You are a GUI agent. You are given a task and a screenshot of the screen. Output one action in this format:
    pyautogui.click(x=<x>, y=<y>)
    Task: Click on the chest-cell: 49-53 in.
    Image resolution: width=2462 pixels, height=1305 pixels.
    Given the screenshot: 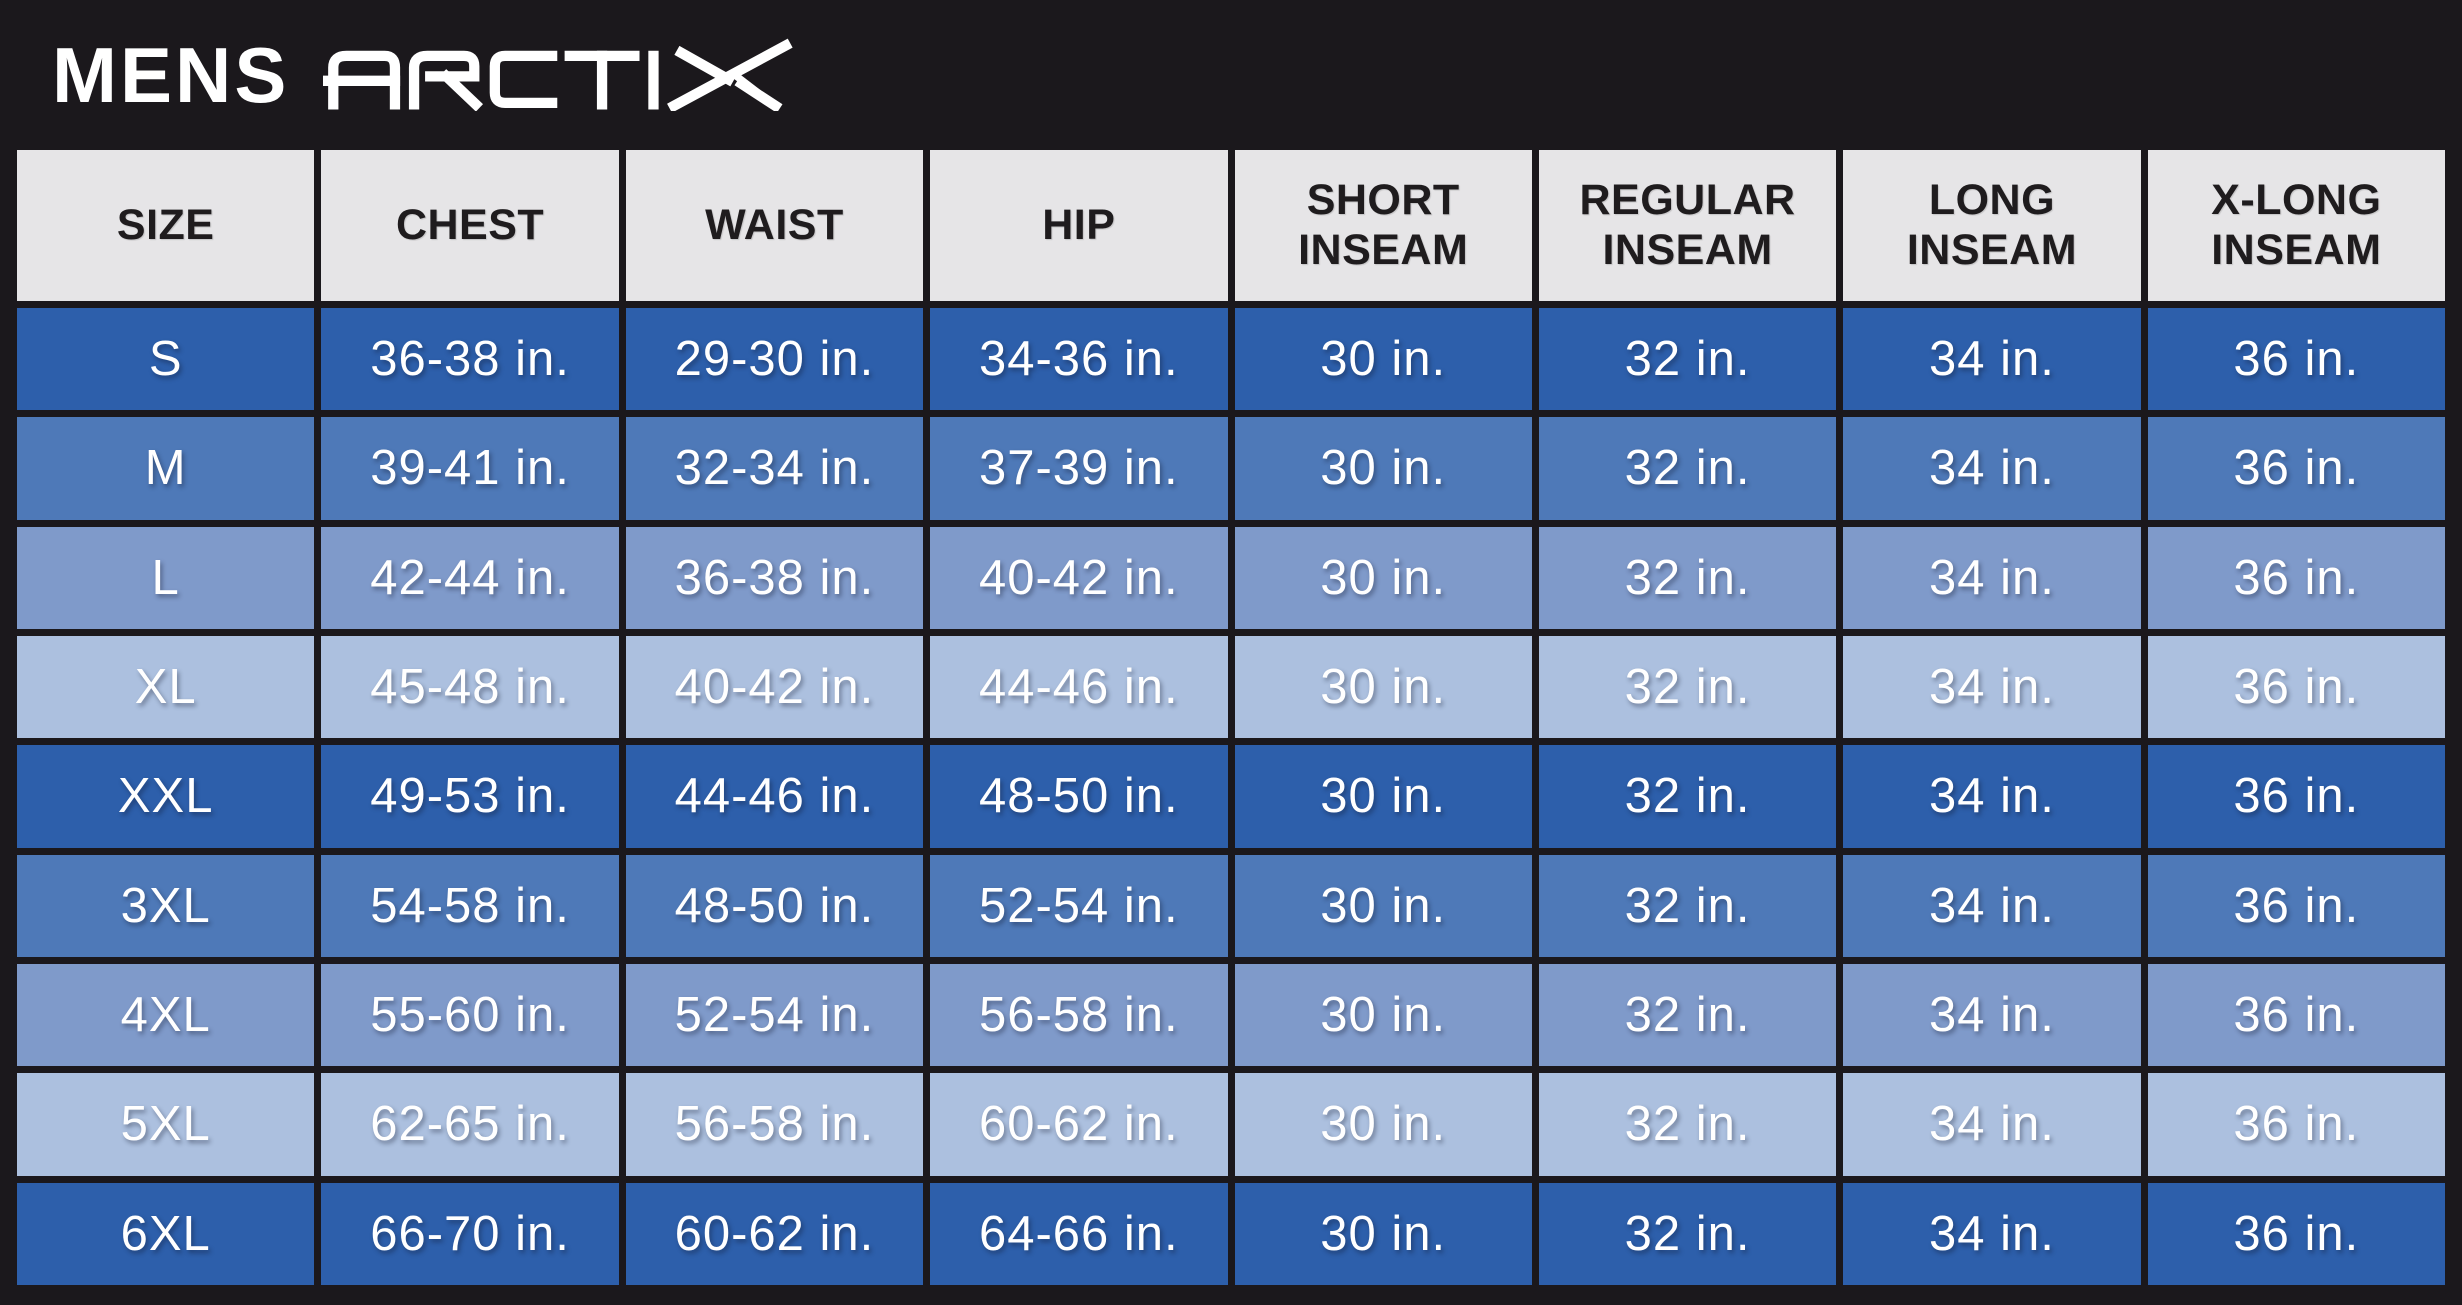 What is the action you would take?
    pyautogui.click(x=470, y=796)
    